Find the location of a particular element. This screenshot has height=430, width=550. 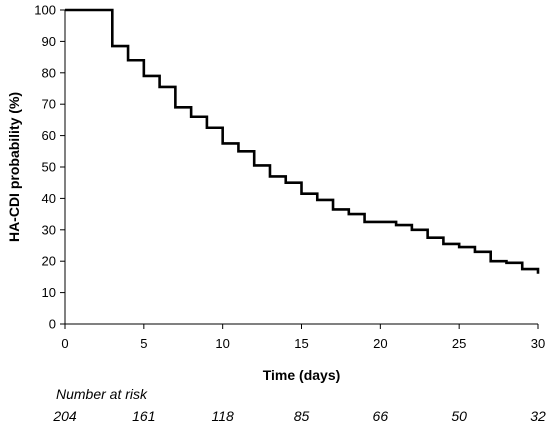

y-tick-label: 30 is located at coordinates (49, 229).